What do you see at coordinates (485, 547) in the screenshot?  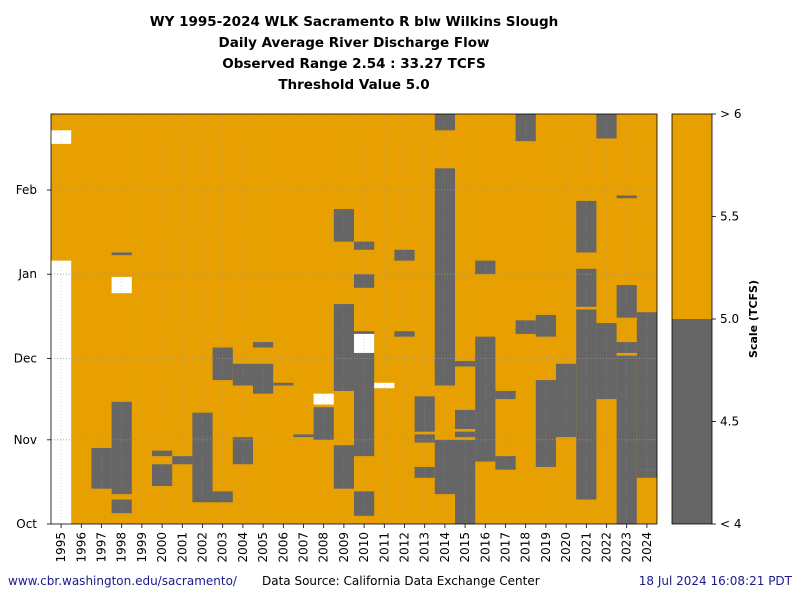 I see `x-tick-label: 2016` at bounding box center [485, 547].